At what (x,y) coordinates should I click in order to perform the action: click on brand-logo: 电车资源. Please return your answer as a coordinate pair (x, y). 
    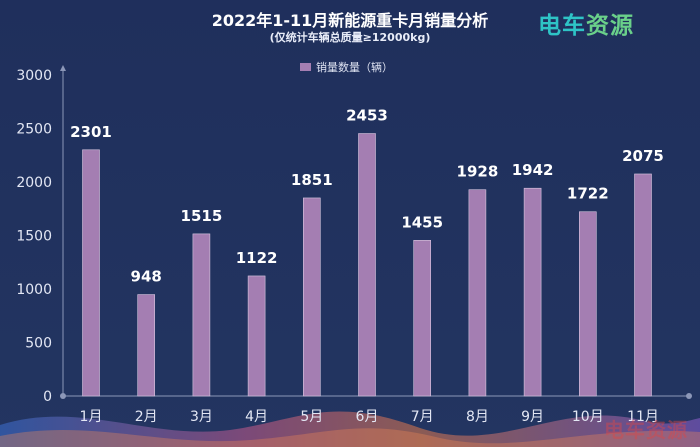
    Looking at the image, I should click on (586, 23).